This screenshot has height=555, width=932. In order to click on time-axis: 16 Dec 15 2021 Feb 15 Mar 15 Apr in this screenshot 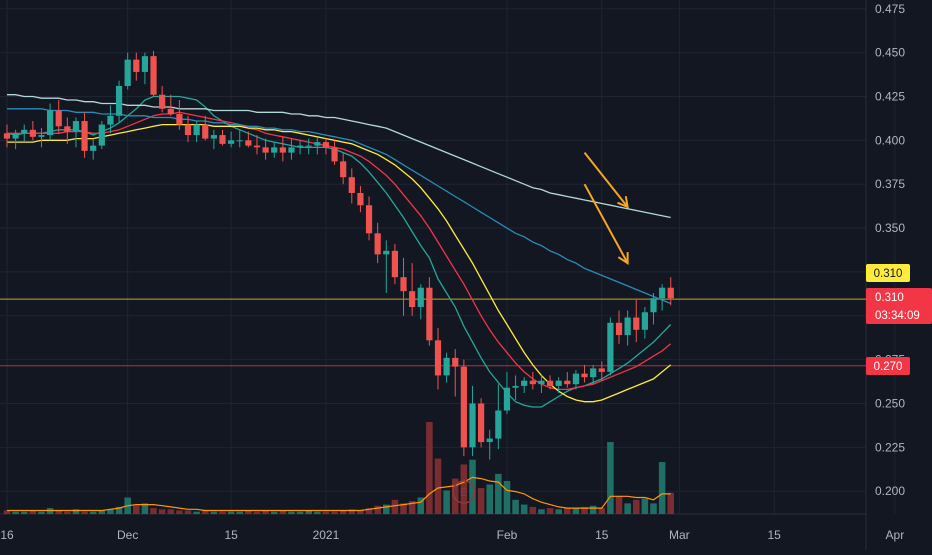, I will do `click(452, 535)`.